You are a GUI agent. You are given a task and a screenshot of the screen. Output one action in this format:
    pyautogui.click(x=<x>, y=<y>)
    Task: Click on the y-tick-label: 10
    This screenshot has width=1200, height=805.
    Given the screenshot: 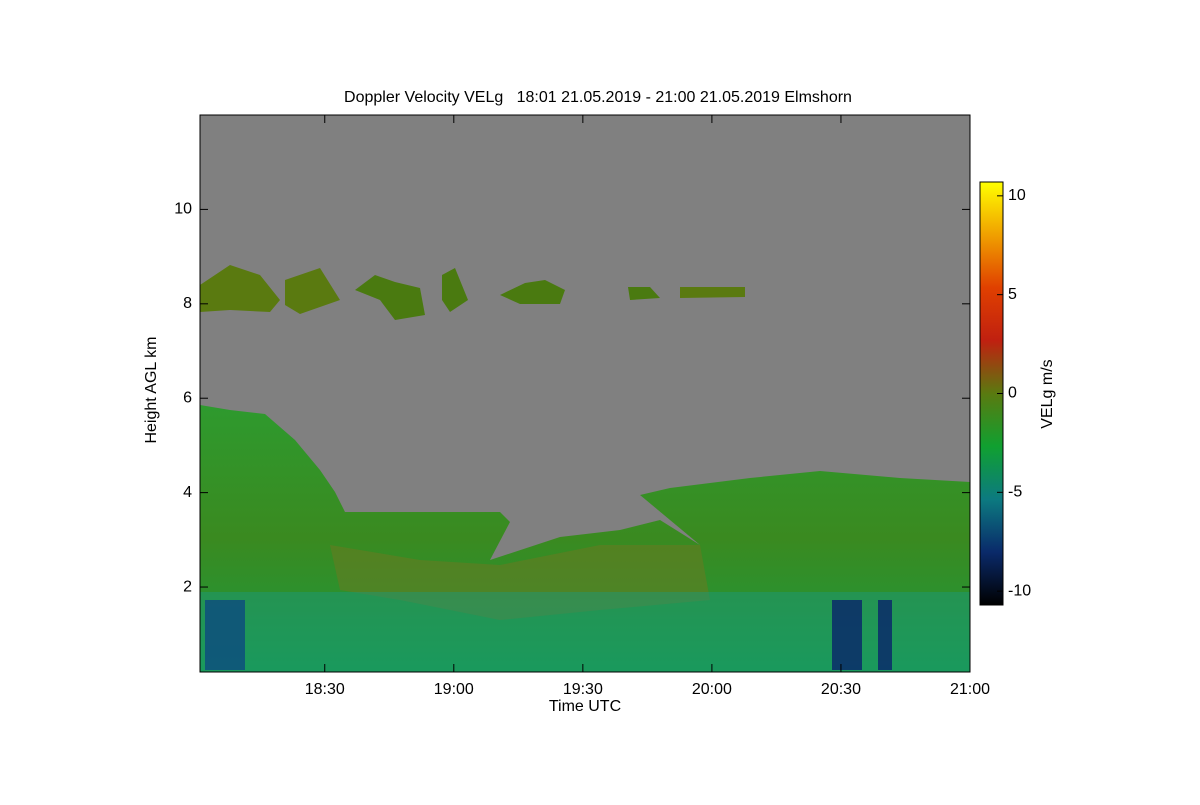 What is the action you would take?
    pyautogui.click(x=183, y=209)
    